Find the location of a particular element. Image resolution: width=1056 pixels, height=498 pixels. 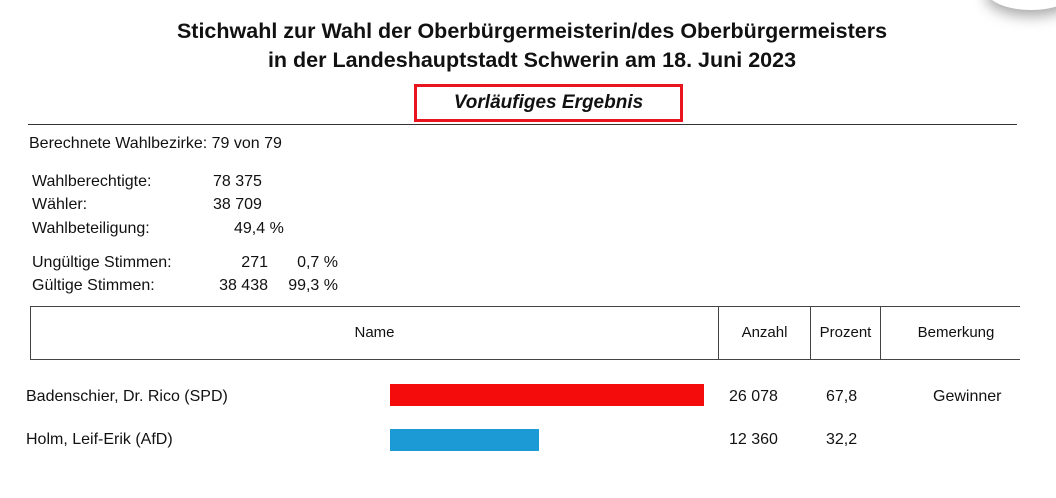

remark-winner: Gewinner is located at coordinates (967, 396).